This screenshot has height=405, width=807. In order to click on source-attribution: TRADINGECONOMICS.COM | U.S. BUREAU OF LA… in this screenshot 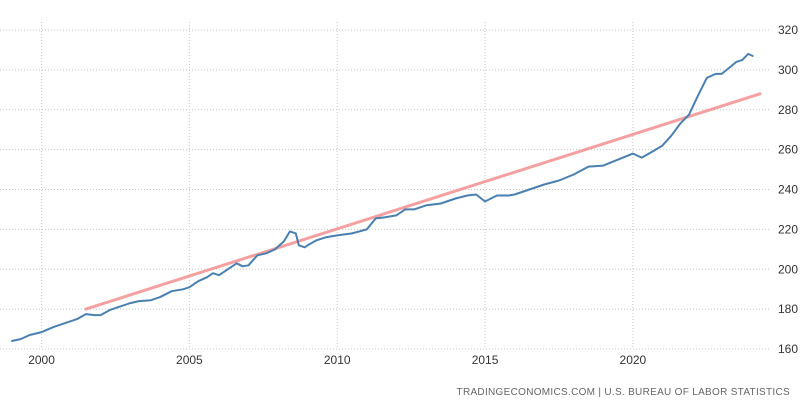, I will do `click(623, 392)`.